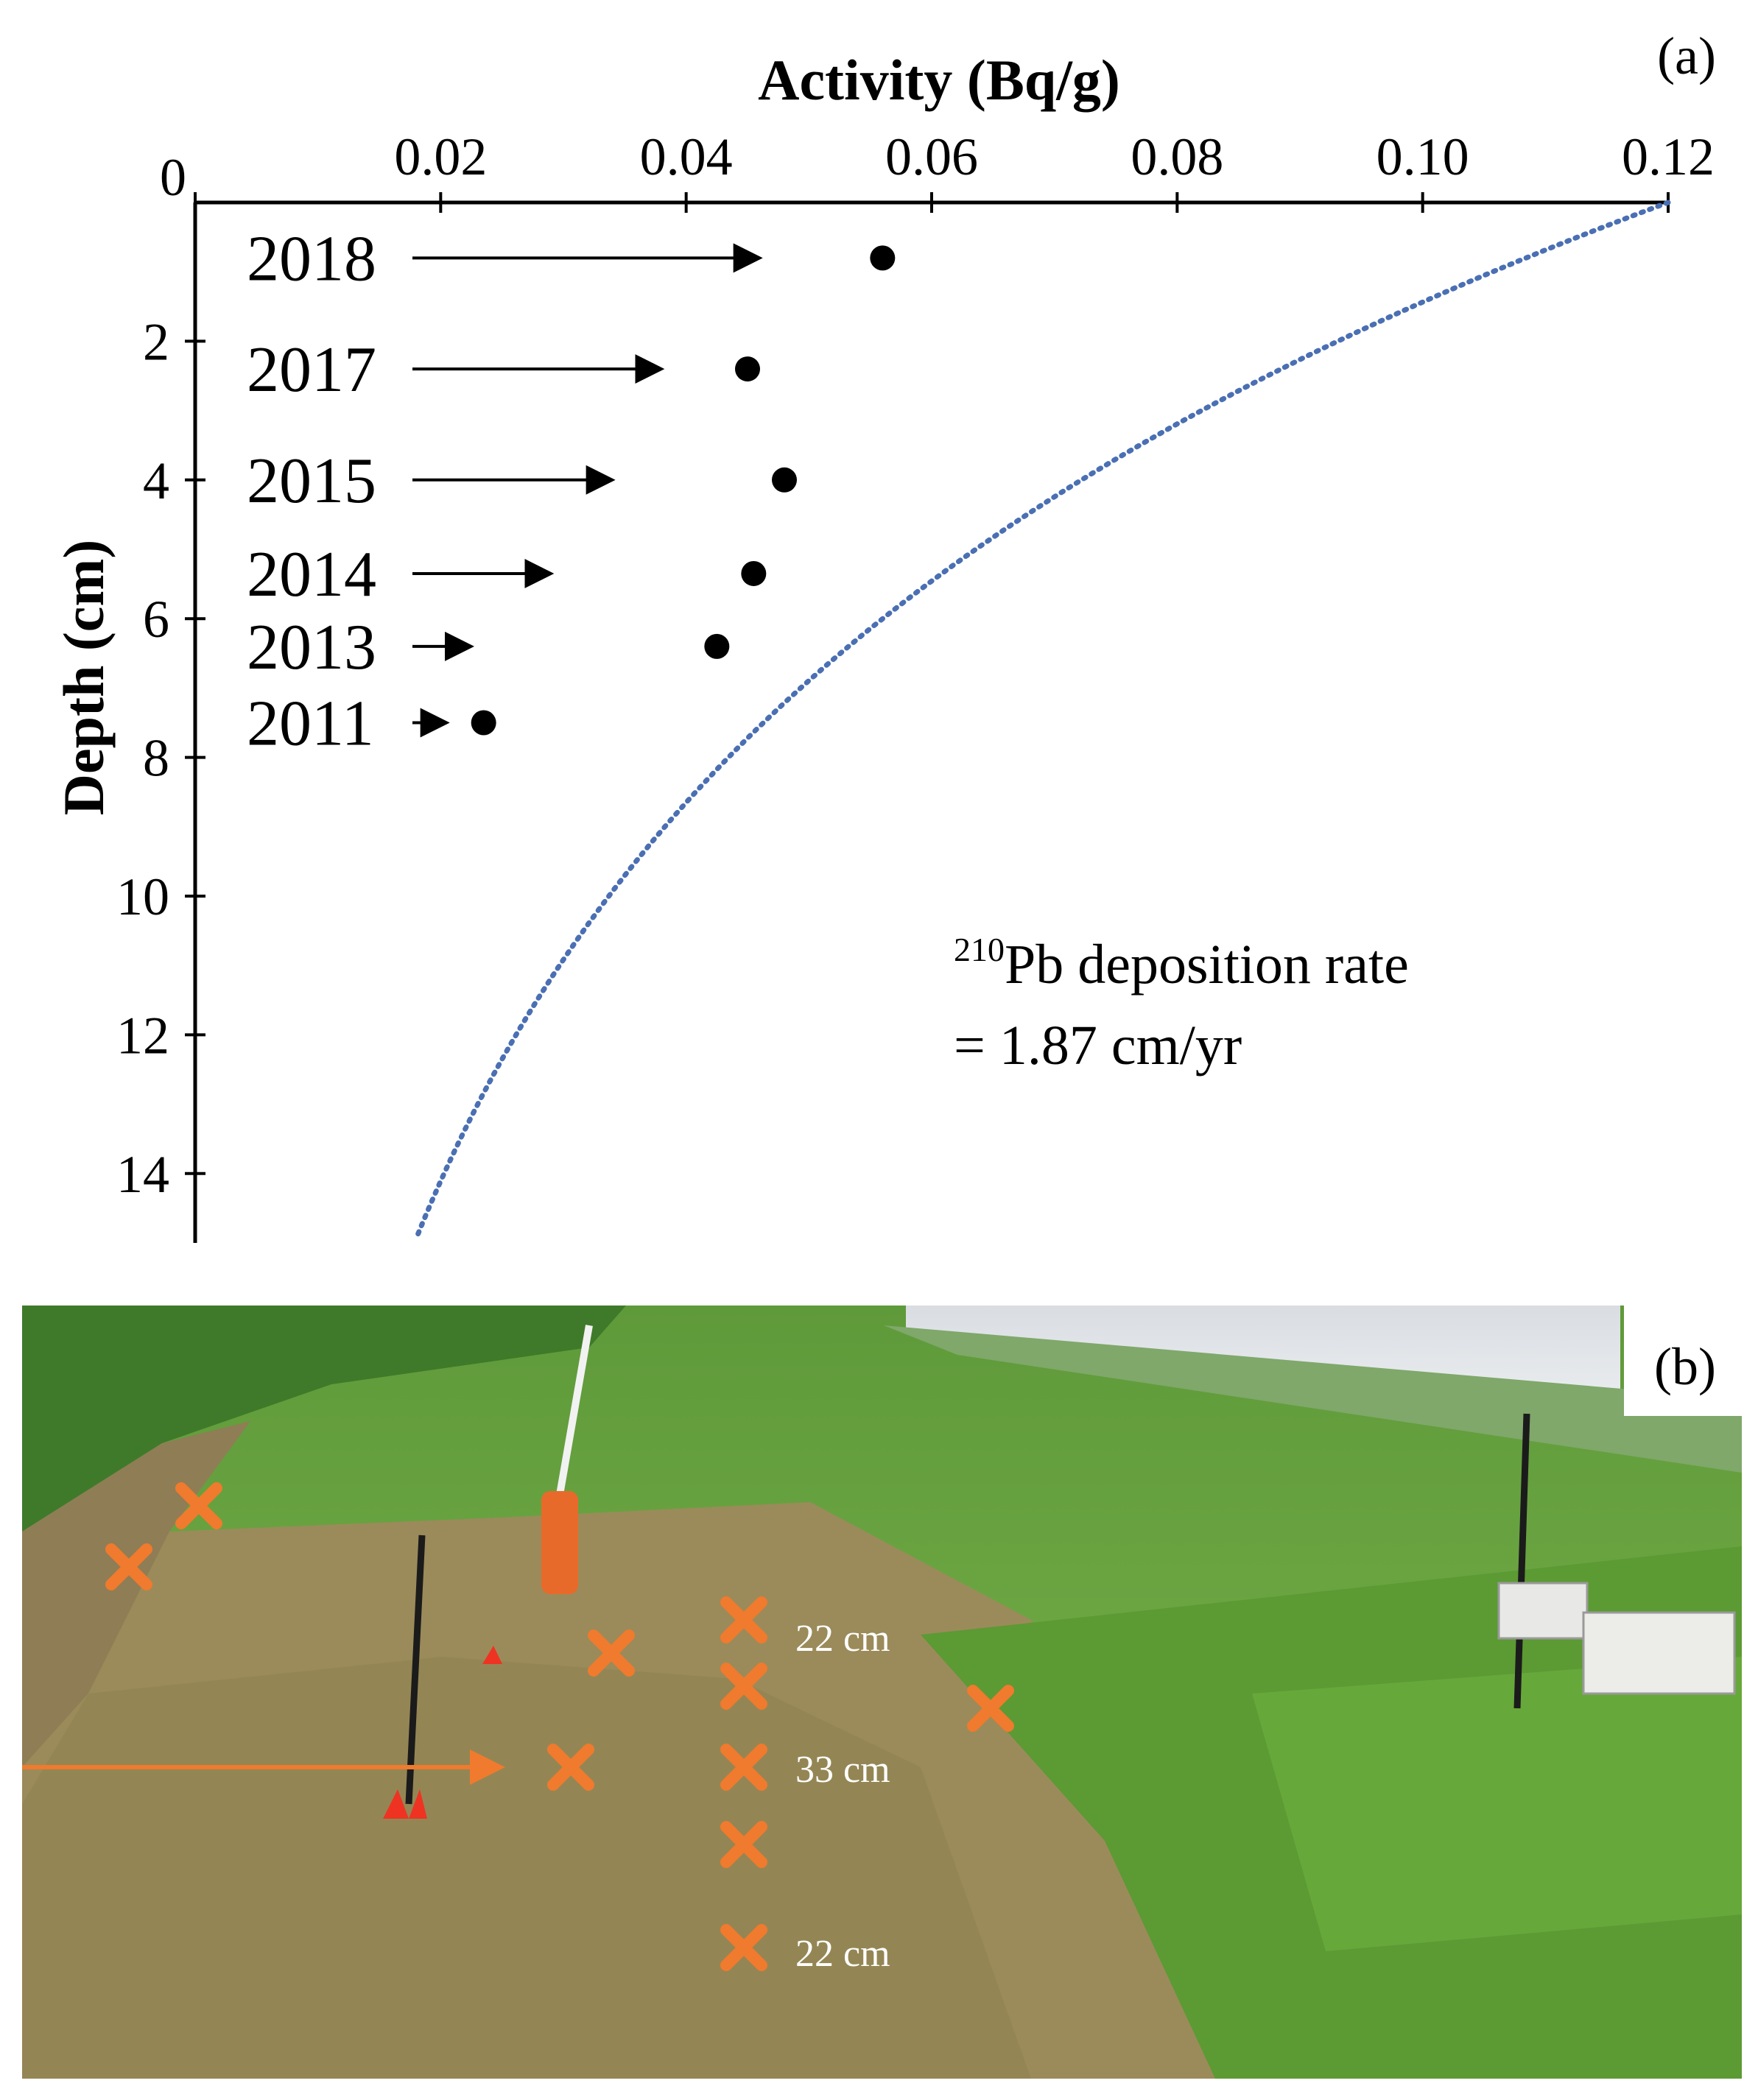 The image size is (1758, 2100). What do you see at coordinates (939, 80) in the screenshot?
I see `x-axis-title: Activity (Bq/g)` at bounding box center [939, 80].